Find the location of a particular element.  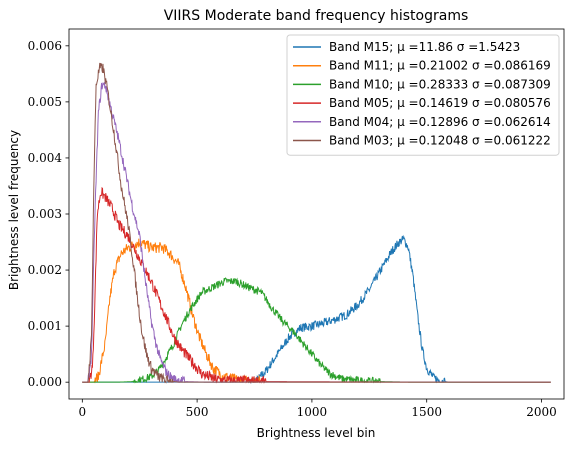

y-axis-ticks: 0.000 0.001 0.002 0.003 0.004 0.005 0.006 is located at coordinates (48, 214).